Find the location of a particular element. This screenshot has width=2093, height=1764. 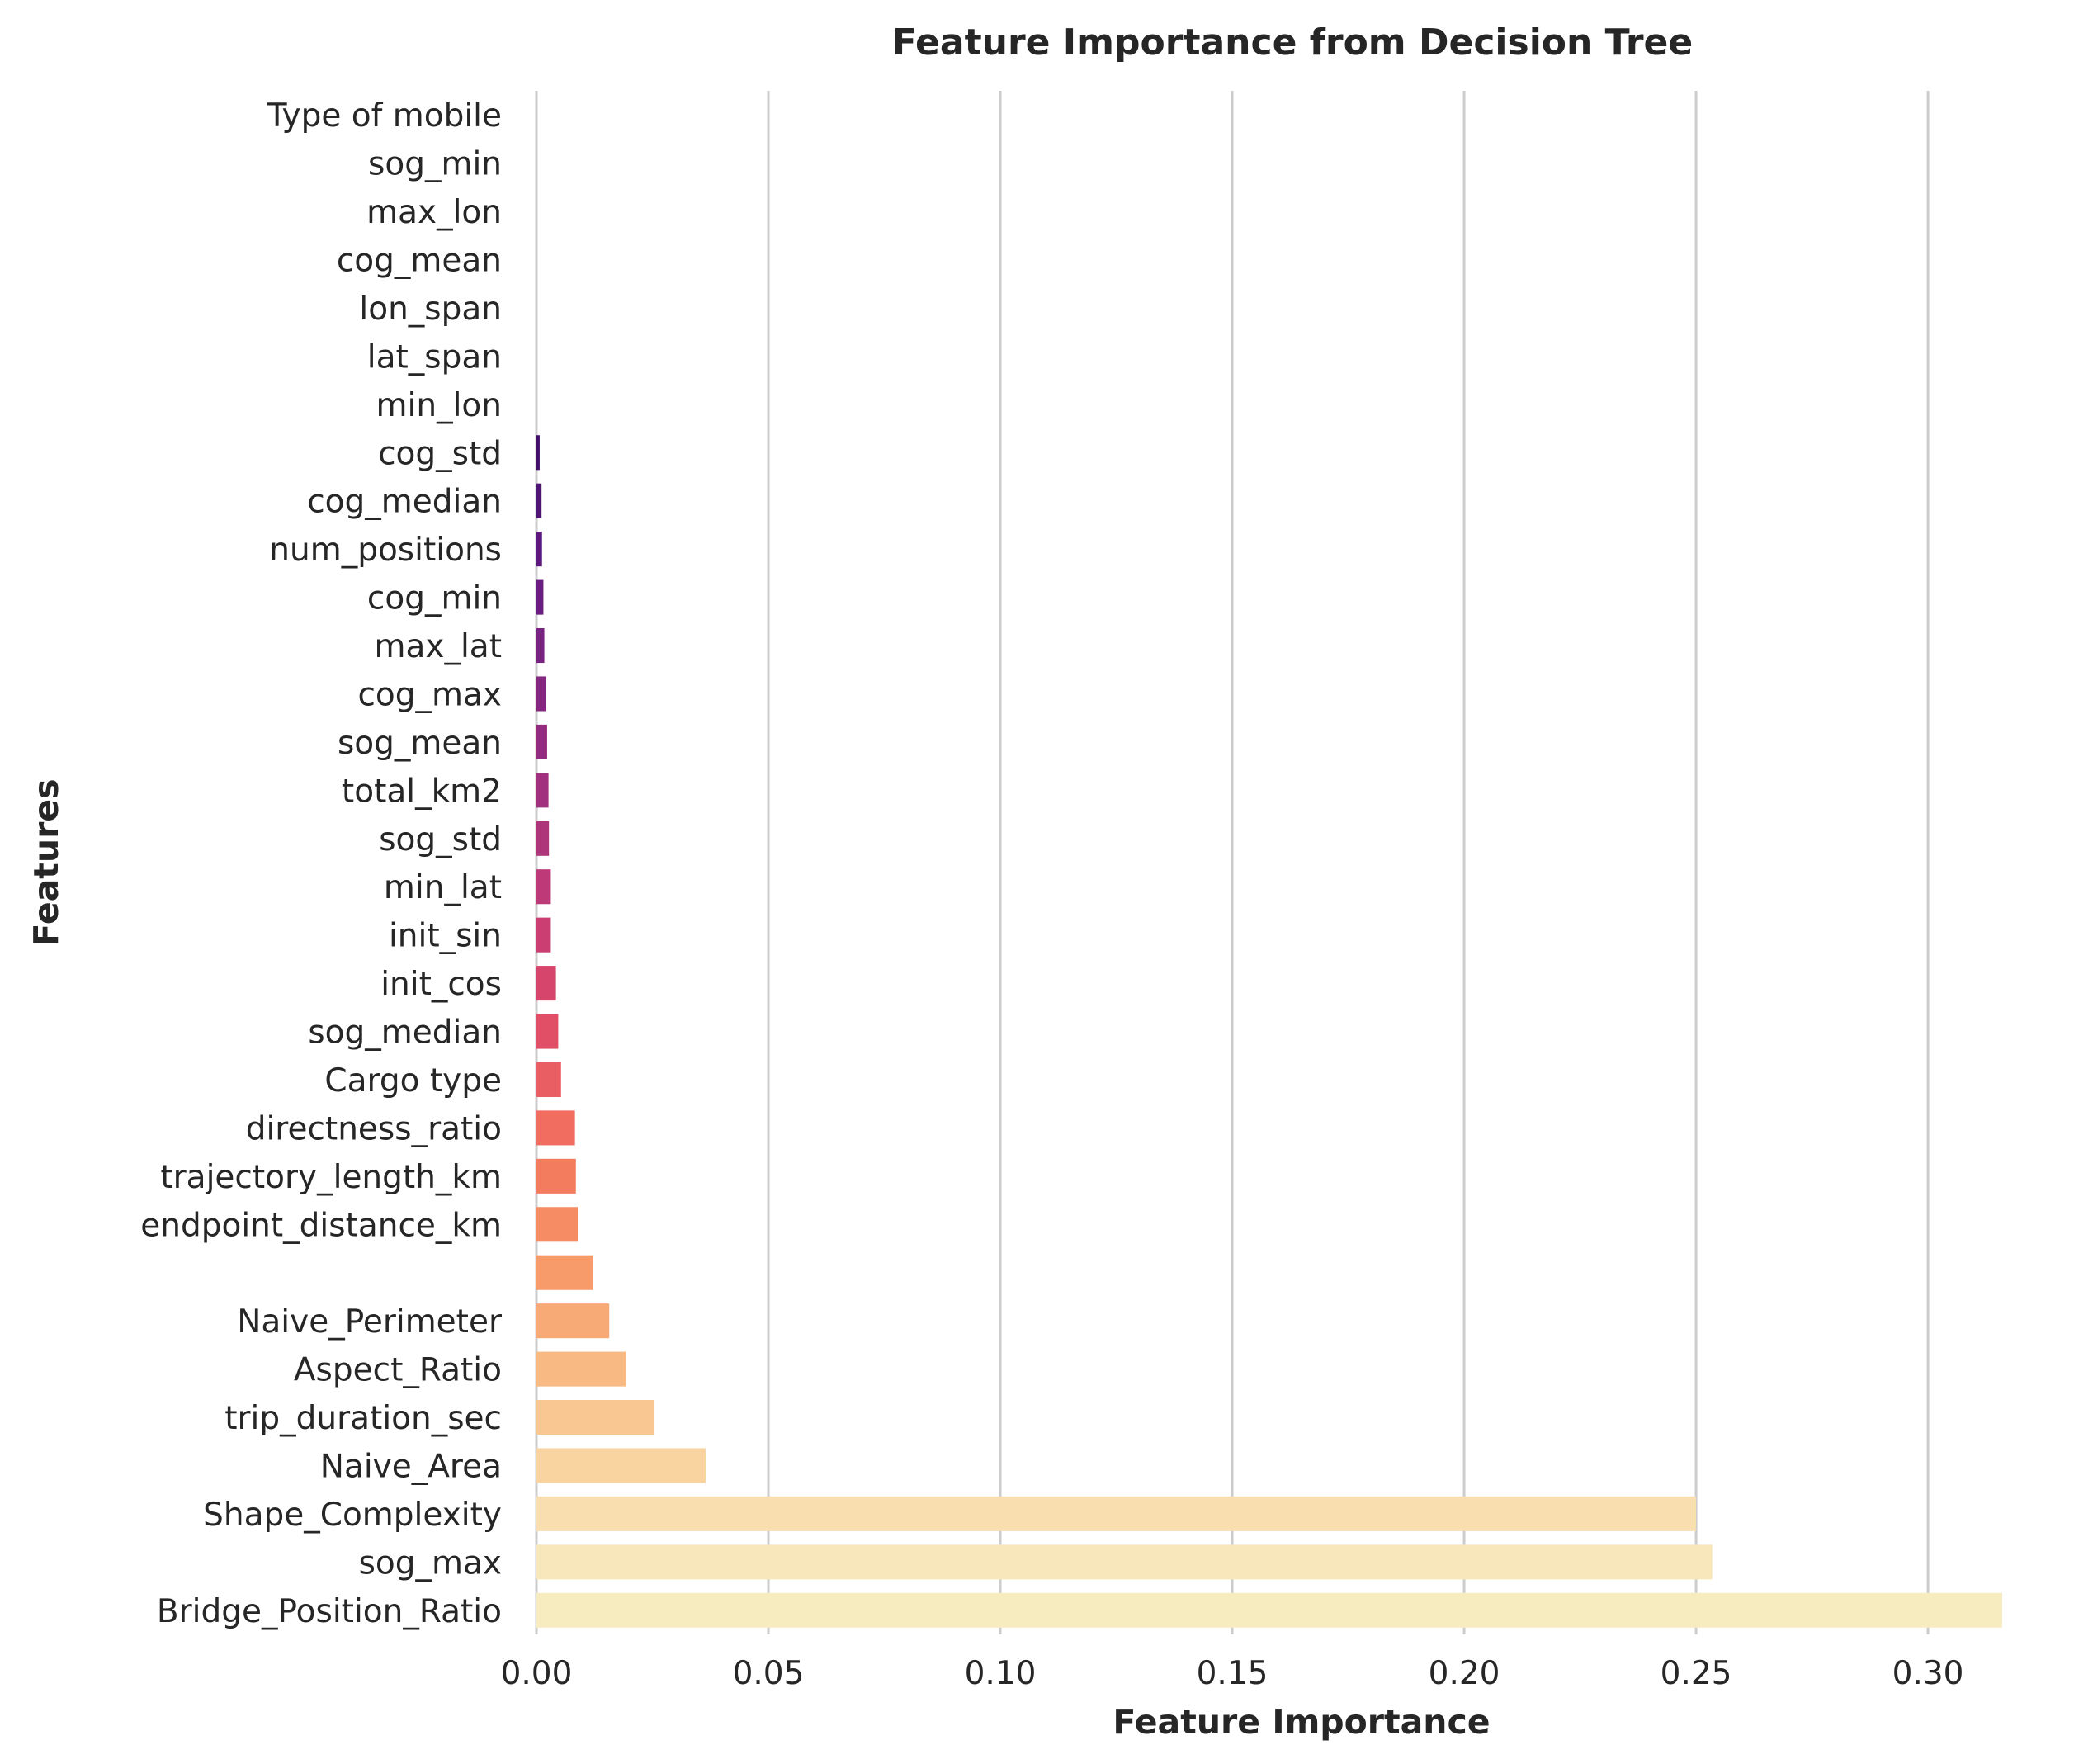

y-tick-label: directness_ratio is located at coordinates (374, 1129).